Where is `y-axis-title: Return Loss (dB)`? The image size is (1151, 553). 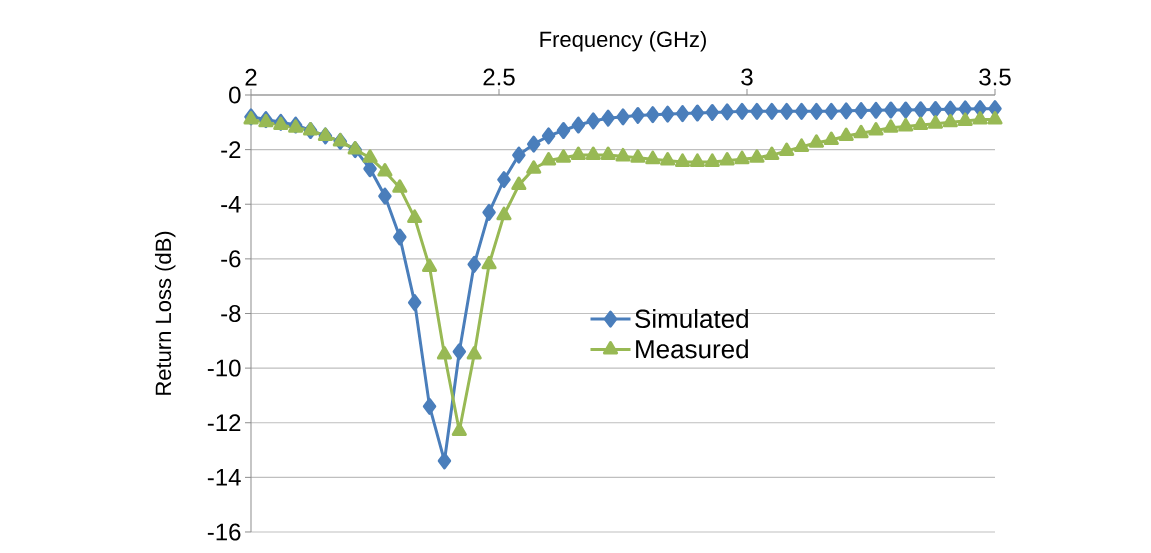
y-axis-title: Return Loss (dB) is located at coordinates (165, 313).